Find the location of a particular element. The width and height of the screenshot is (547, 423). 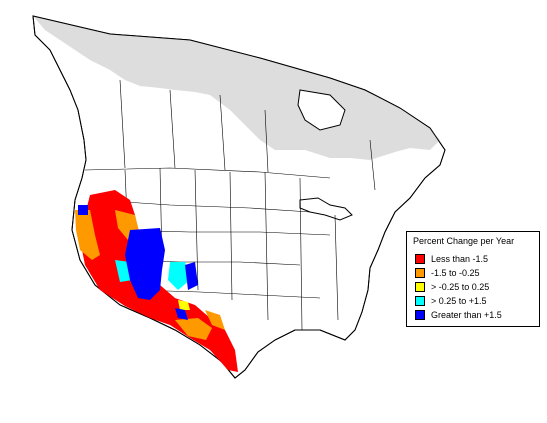

legend-title: Percent Change per Year is located at coordinates (464, 241).